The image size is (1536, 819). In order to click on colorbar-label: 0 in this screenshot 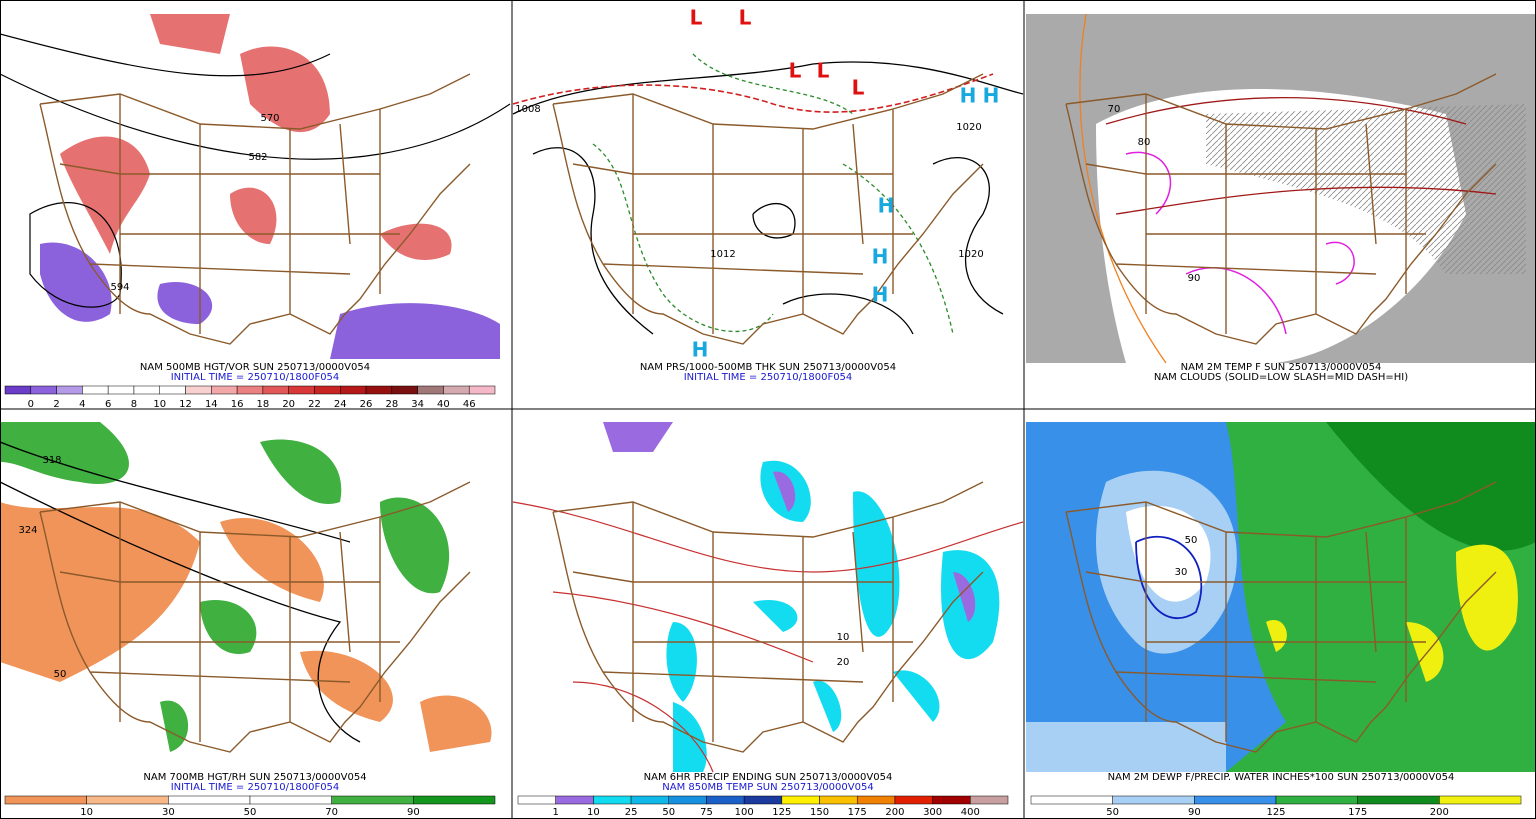, I will do `click(31, 404)`.